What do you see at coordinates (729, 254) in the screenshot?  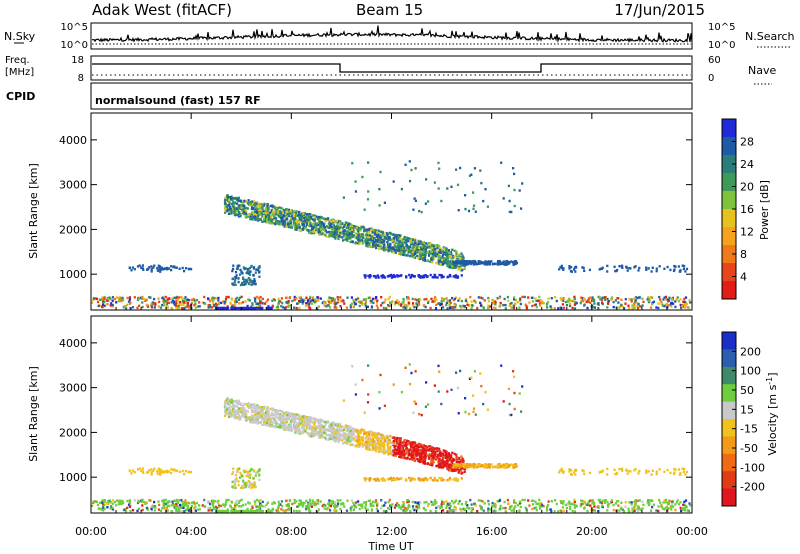 I see `power-colorbar-swatch` at bounding box center [729, 254].